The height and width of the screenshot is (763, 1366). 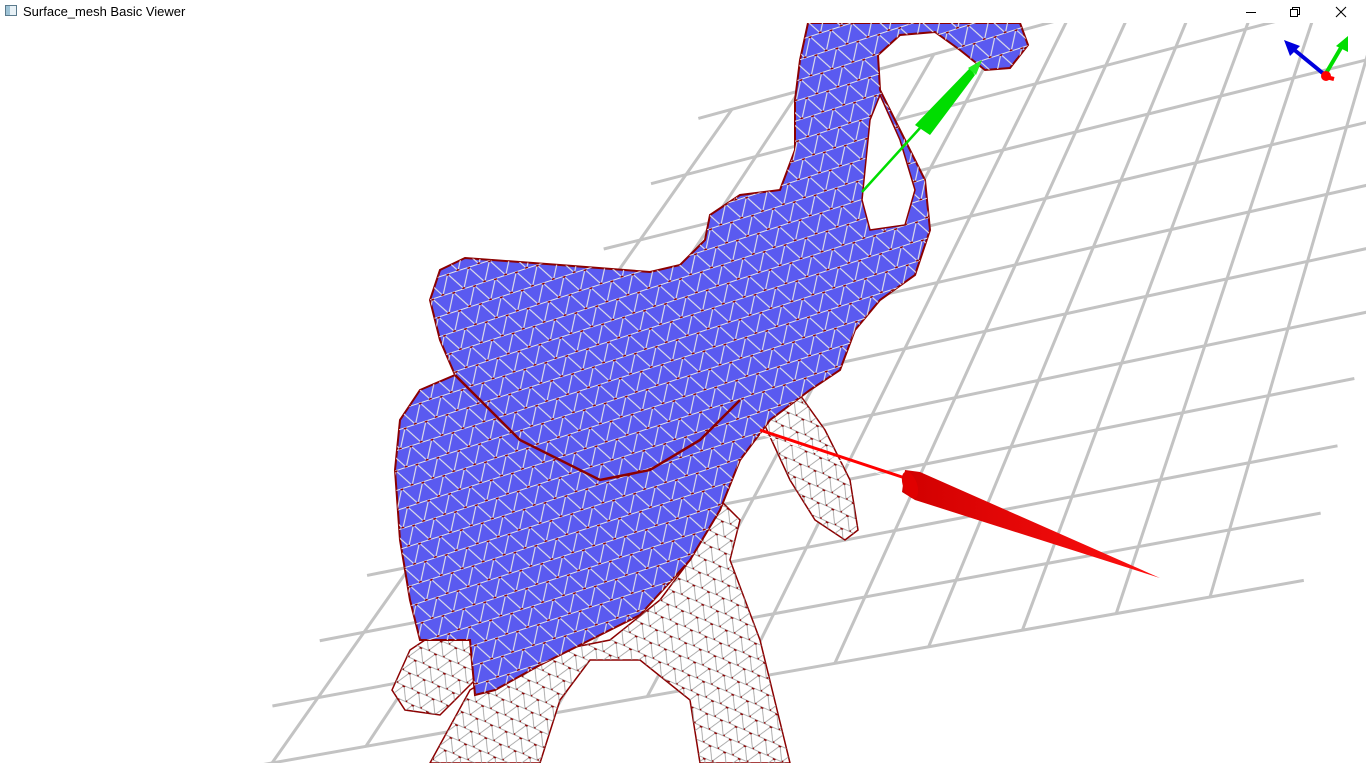 I want to click on axis-y-green, so click(x=921, y=126).